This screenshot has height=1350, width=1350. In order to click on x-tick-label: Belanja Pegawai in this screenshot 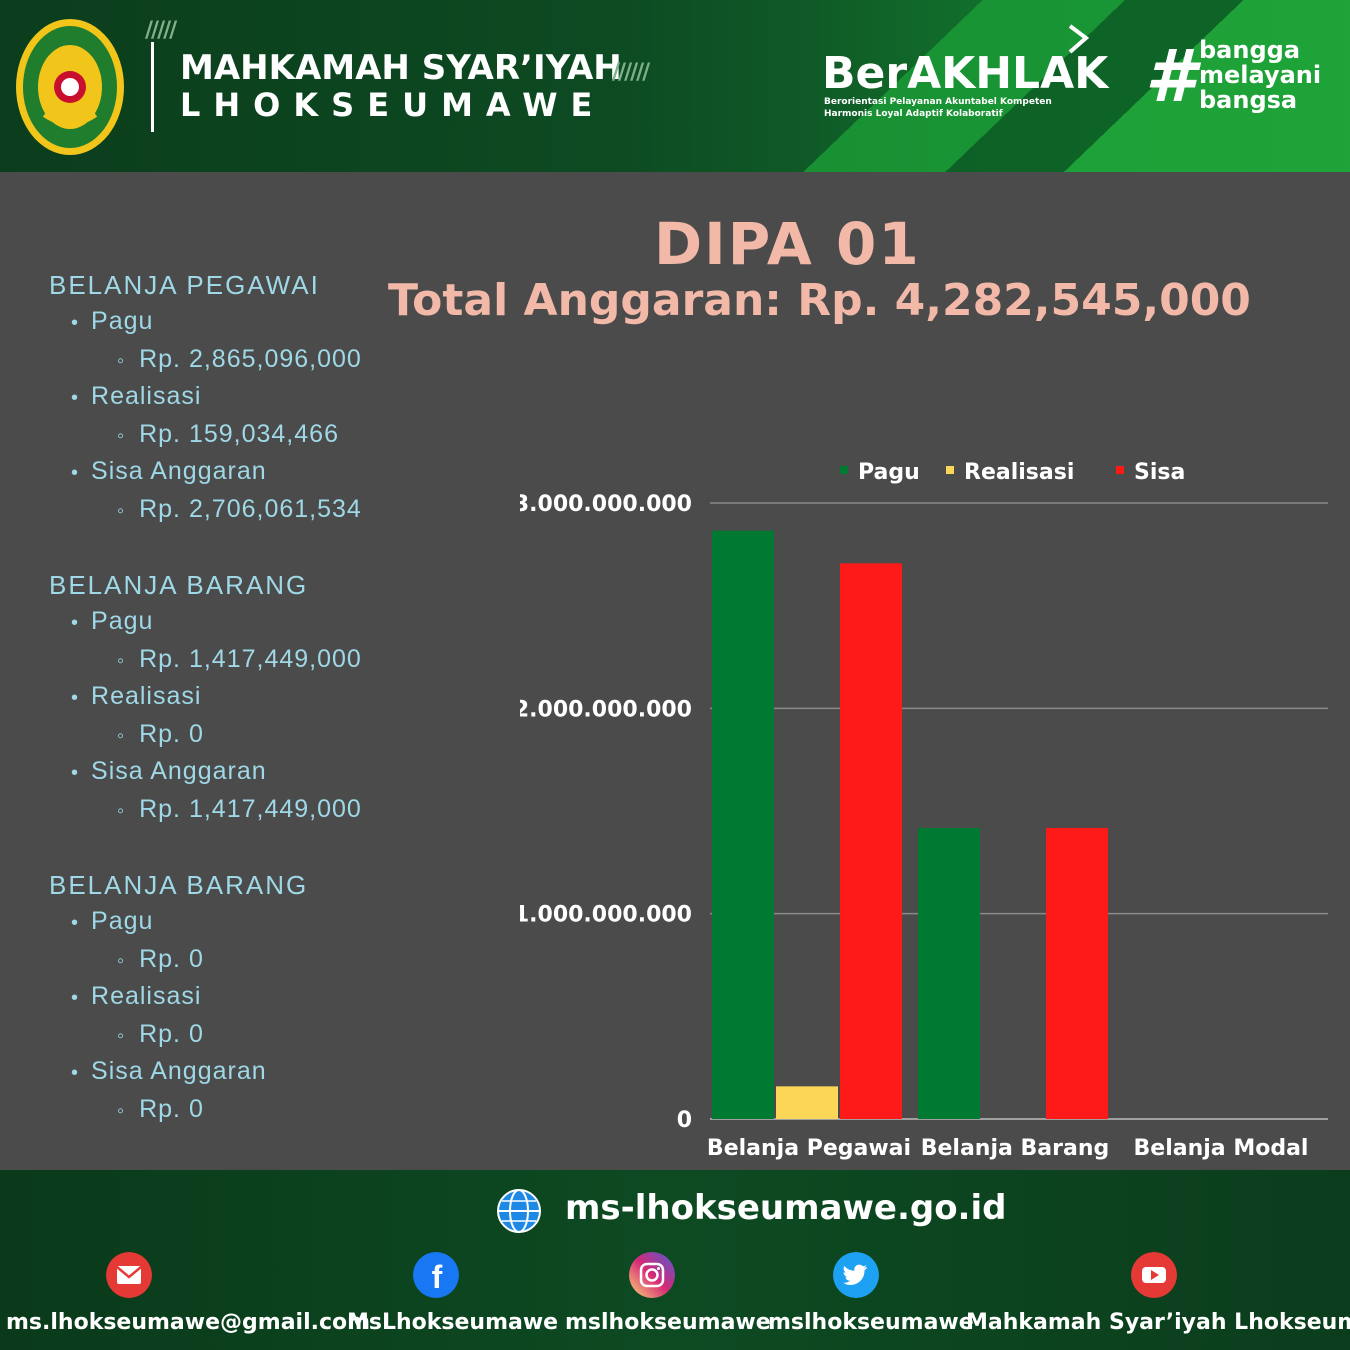, I will do `click(809, 1148)`.